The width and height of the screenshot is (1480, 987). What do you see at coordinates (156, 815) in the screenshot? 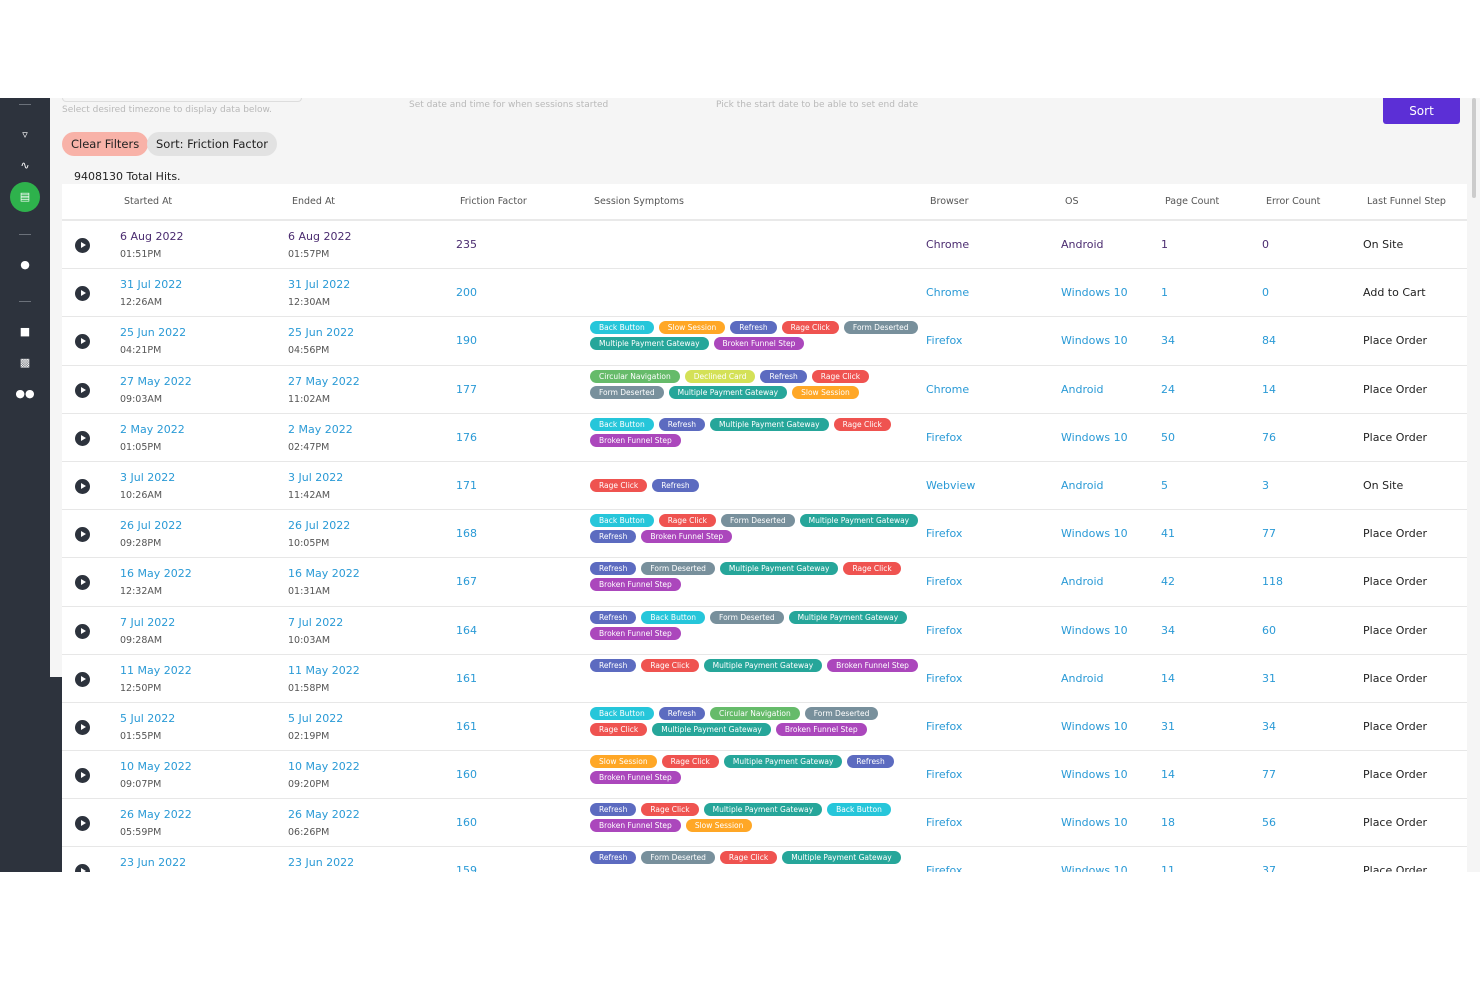
I see `start-date: 26 May 2022` at bounding box center [156, 815].